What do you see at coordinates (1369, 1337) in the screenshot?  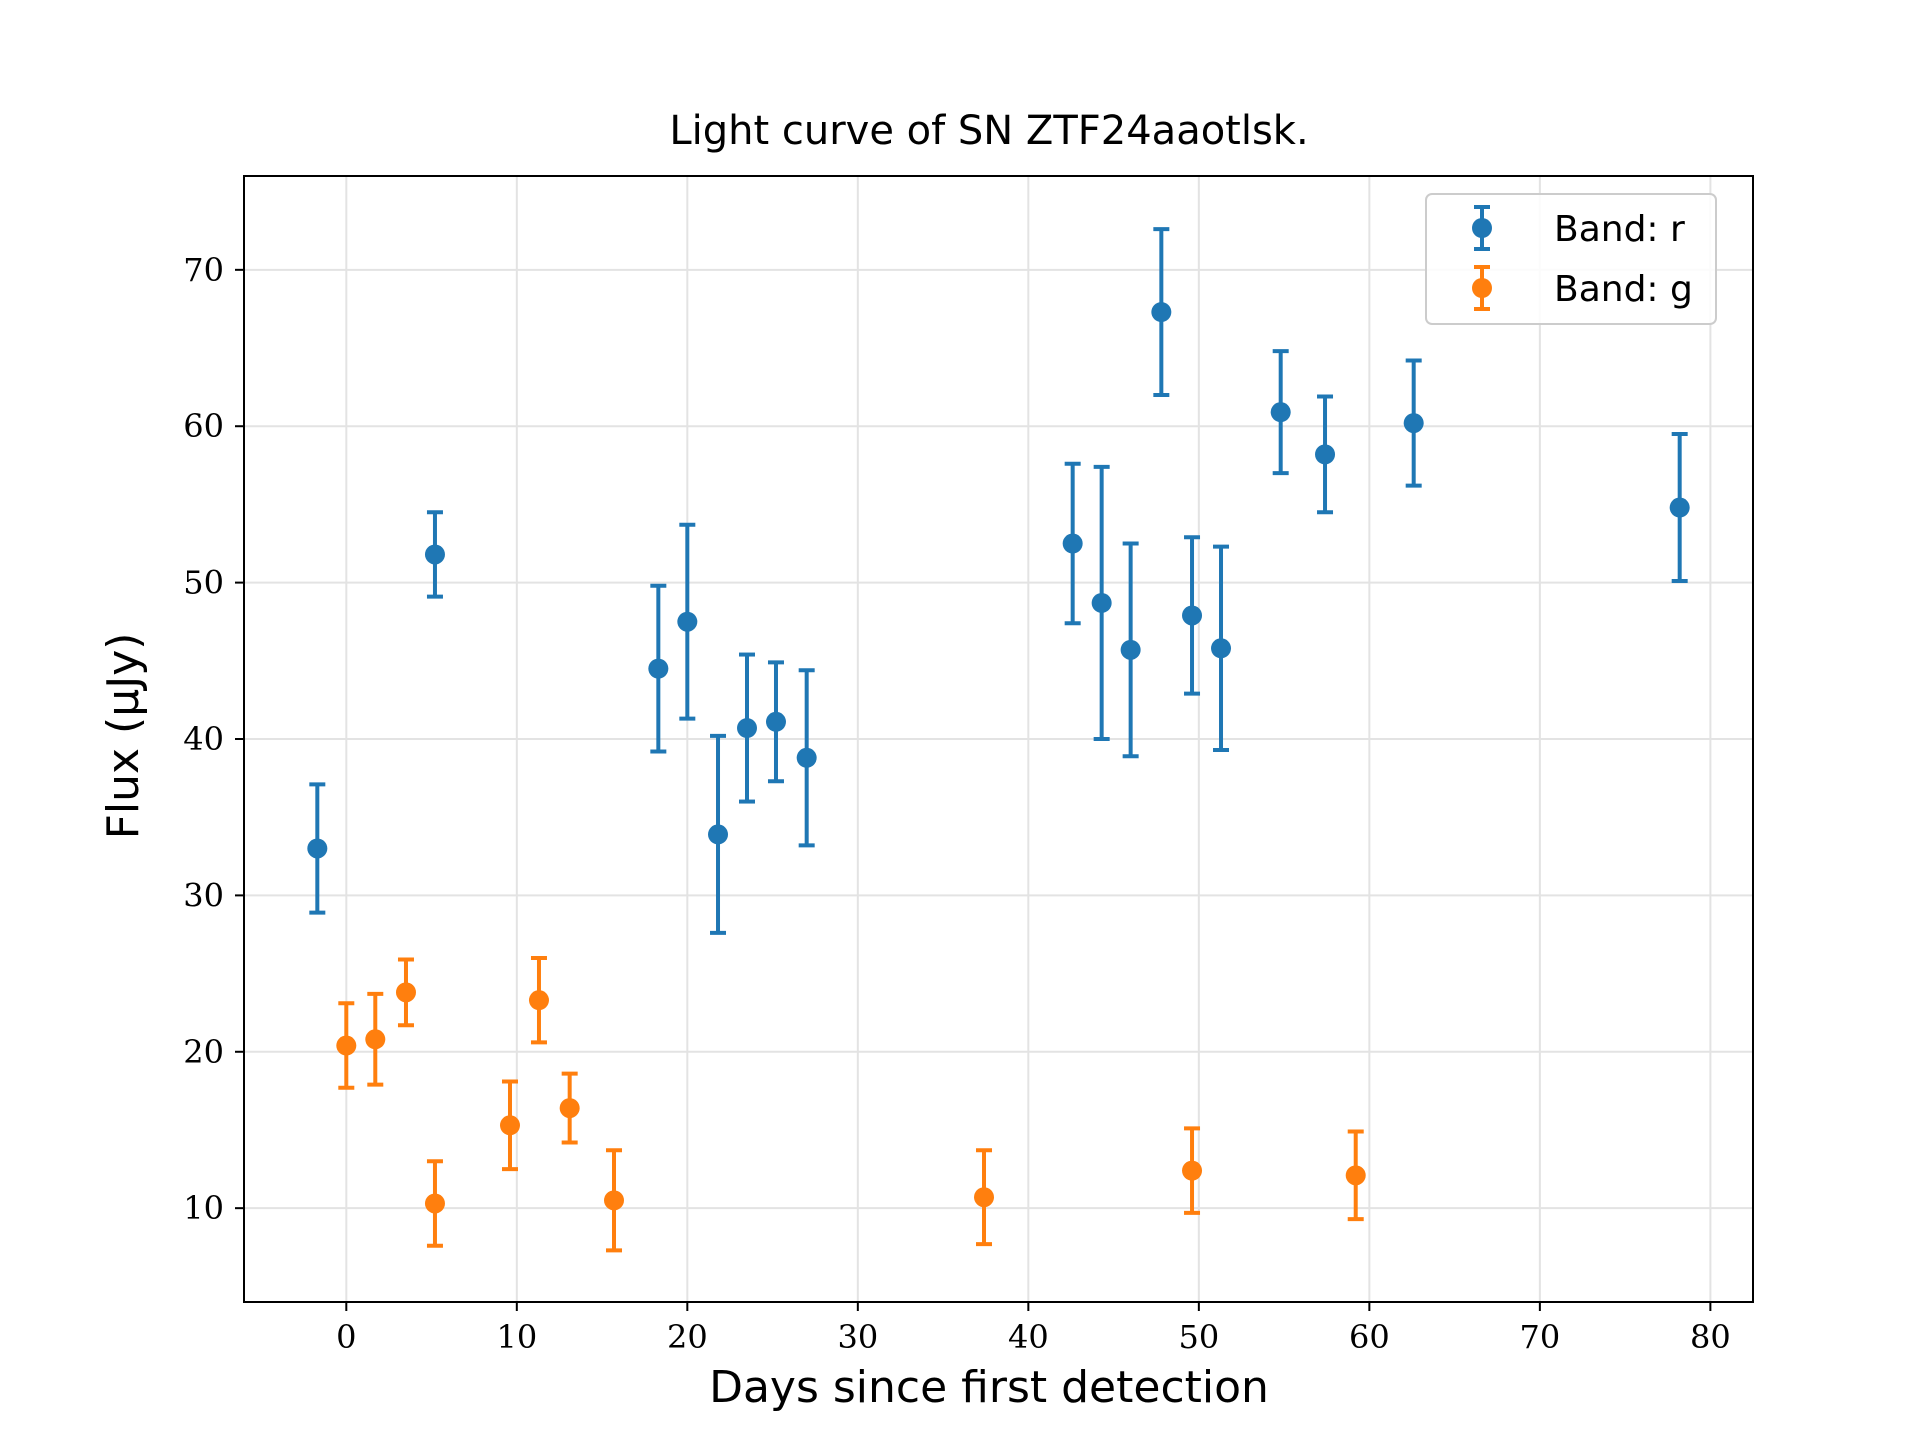 I see `x-tick-label: 60` at bounding box center [1369, 1337].